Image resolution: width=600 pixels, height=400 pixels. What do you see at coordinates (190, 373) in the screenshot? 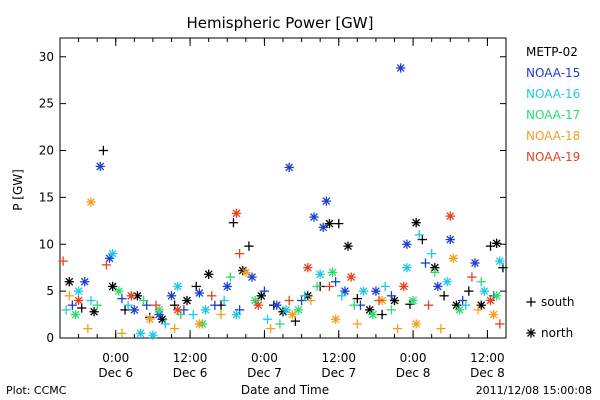
I see `x-tick-date: Dec 6` at bounding box center [190, 373].